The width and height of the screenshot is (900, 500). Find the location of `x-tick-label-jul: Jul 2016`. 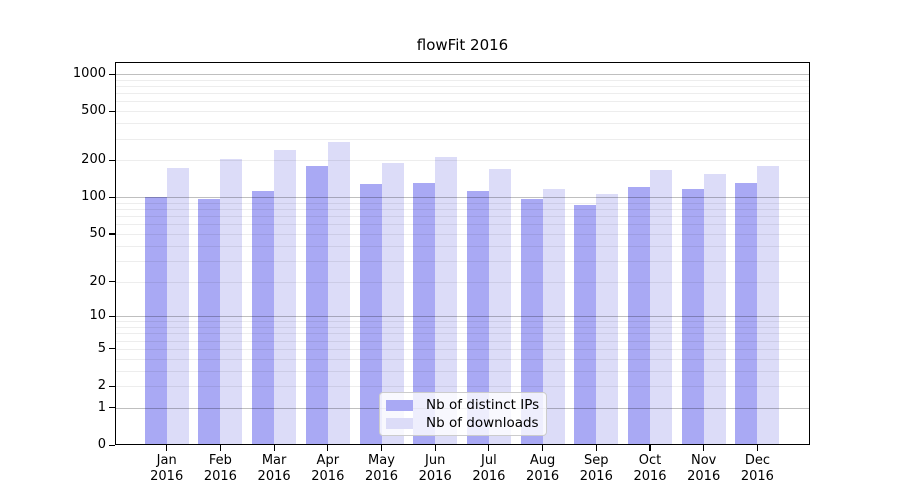

x-tick-label-jul: Jul 2016 is located at coordinates (489, 468).